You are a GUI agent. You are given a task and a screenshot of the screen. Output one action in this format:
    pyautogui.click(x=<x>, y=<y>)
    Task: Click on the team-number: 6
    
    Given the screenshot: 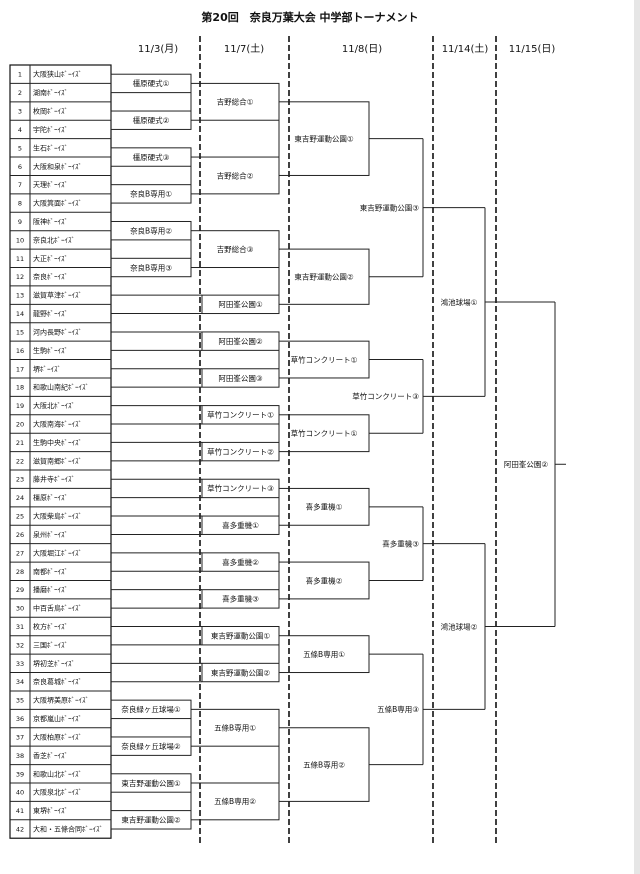 What is the action you would take?
    pyautogui.click(x=20, y=167)
    